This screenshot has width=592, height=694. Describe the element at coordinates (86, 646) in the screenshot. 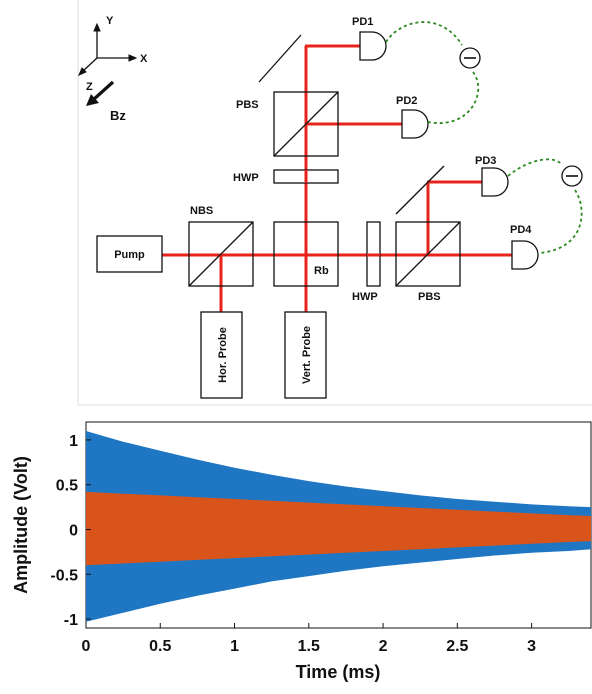

I see `x-tick-label: 0` at that location.